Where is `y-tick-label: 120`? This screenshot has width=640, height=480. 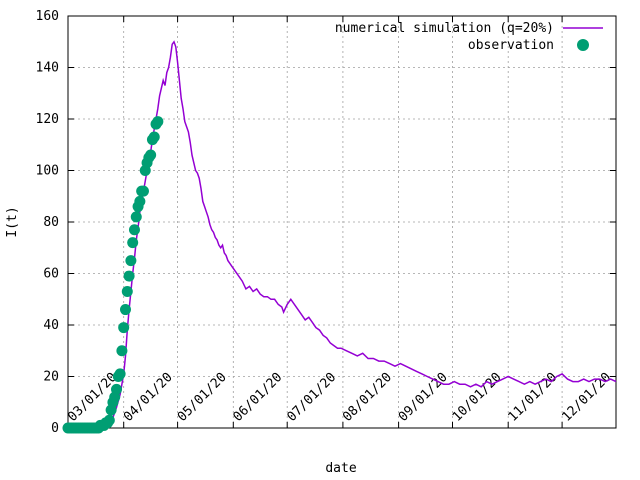 y-tick-label: 120 is located at coordinates (47, 119).